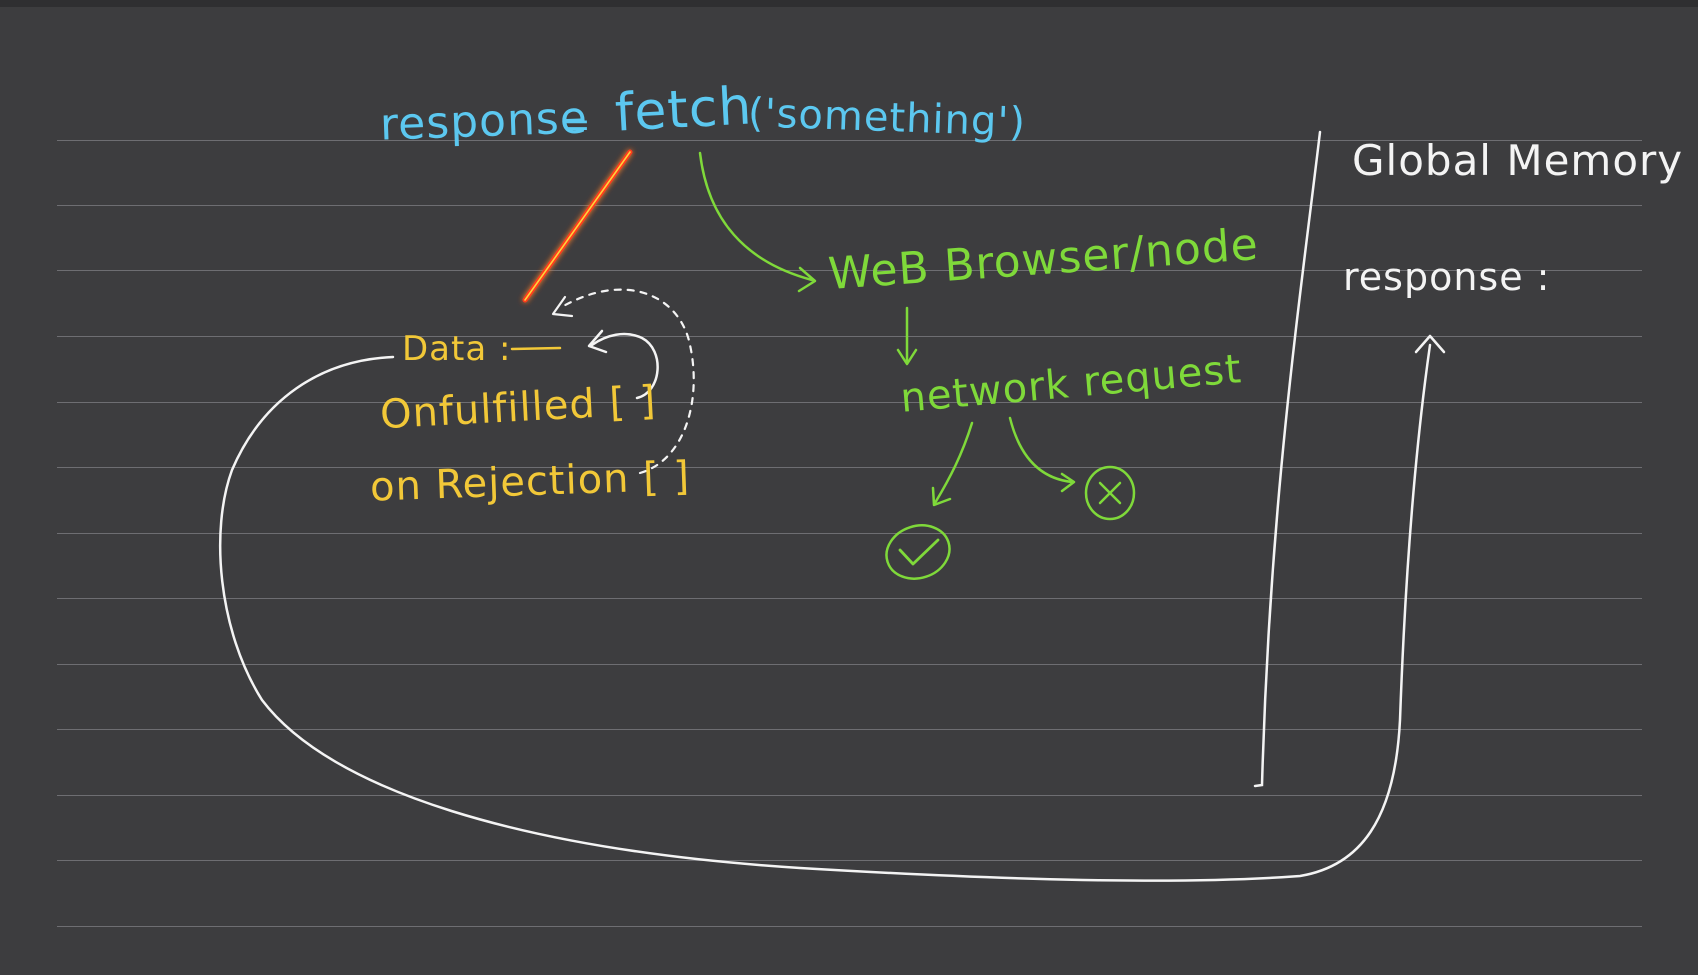 This screenshot has height=975, width=1698. I want to click on response-variable: response, so click(484, 121).